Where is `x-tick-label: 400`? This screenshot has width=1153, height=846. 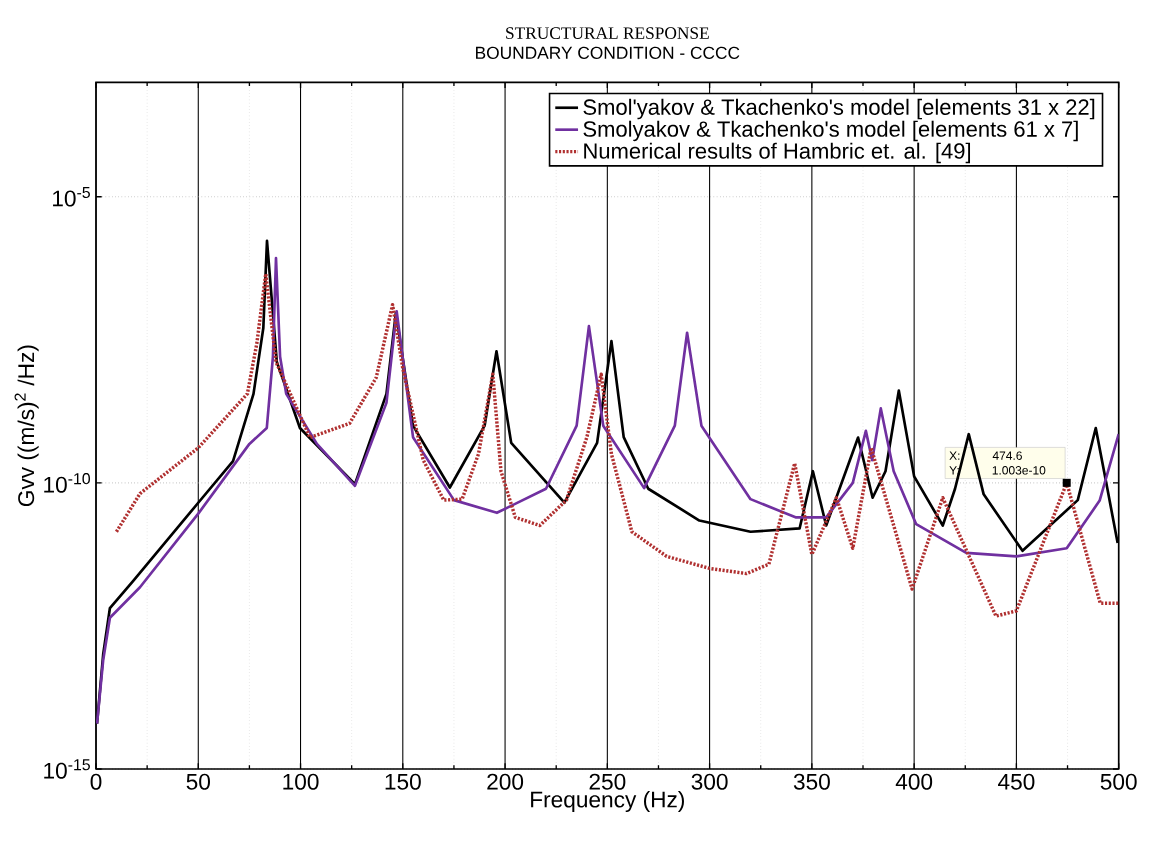
x-tick-label: 400 is located at coordinates (914, 781).